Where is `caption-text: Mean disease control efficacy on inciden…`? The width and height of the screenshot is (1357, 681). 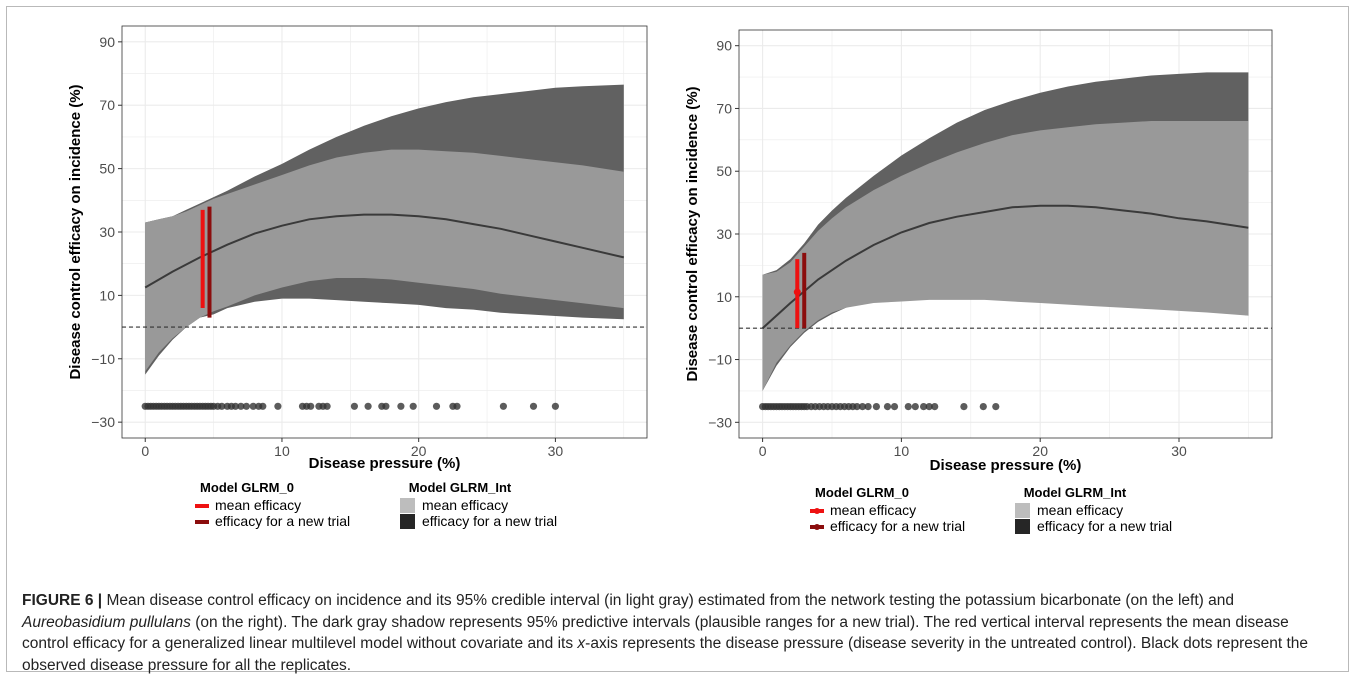
caption-text: Mean disease control efficacy on inciden… is located at coordinates (668, 600).